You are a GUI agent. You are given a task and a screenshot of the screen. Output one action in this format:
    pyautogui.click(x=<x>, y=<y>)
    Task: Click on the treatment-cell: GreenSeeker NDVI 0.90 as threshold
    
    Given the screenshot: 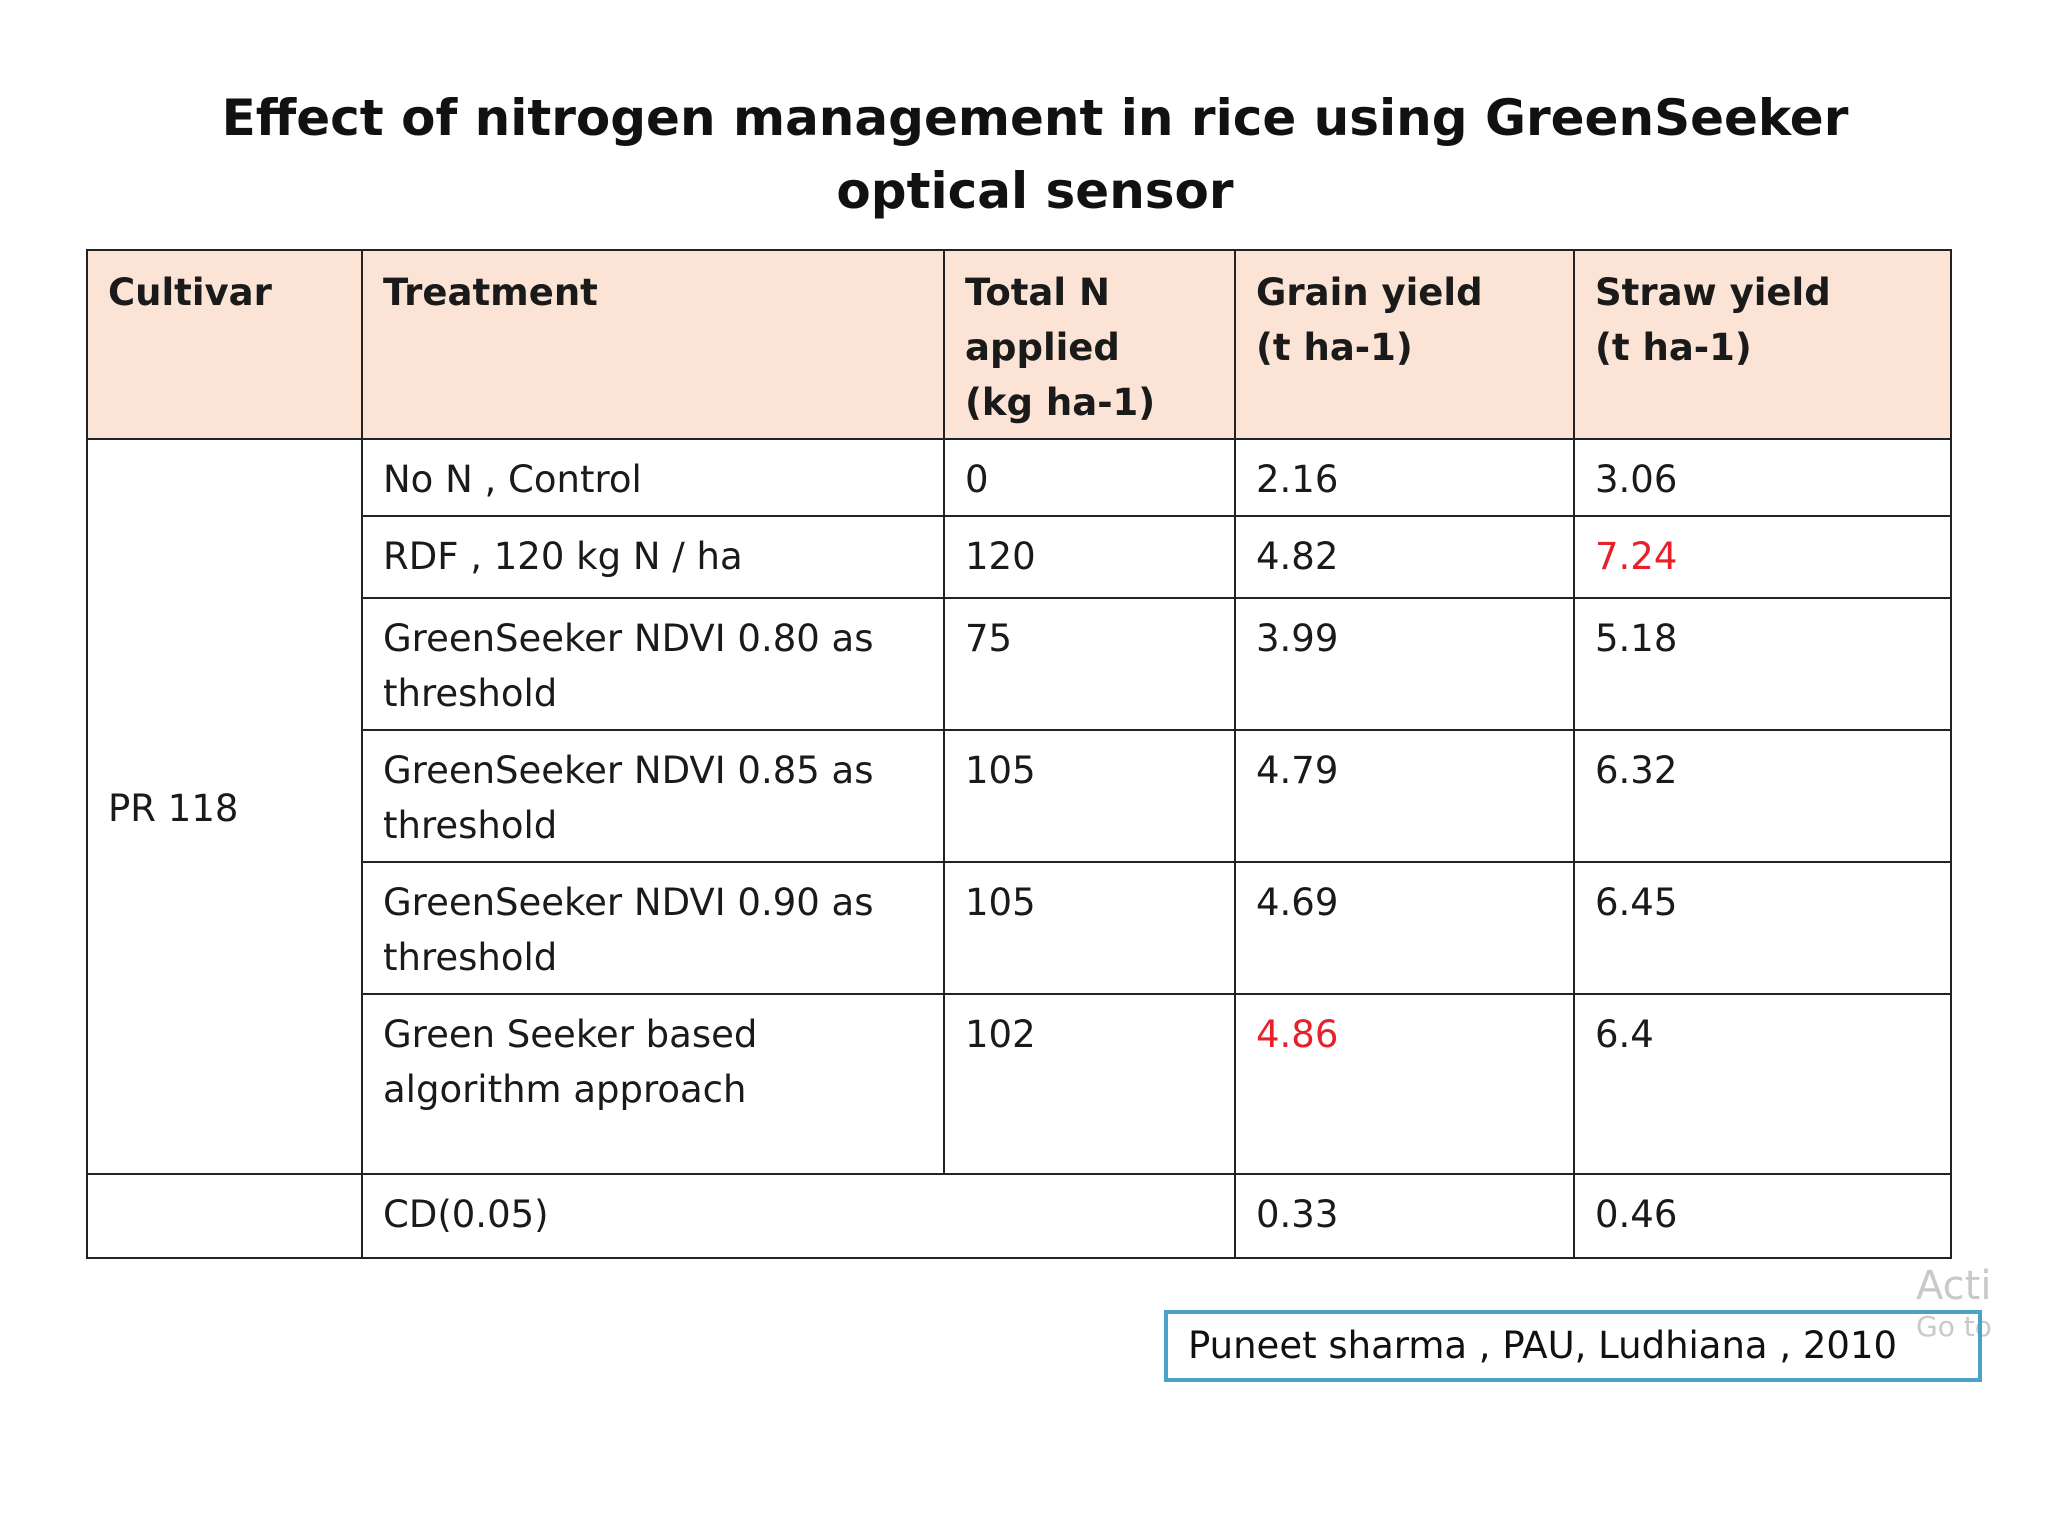 What is the action you would take?
    pyautogui.click(x=653, y=928)
    